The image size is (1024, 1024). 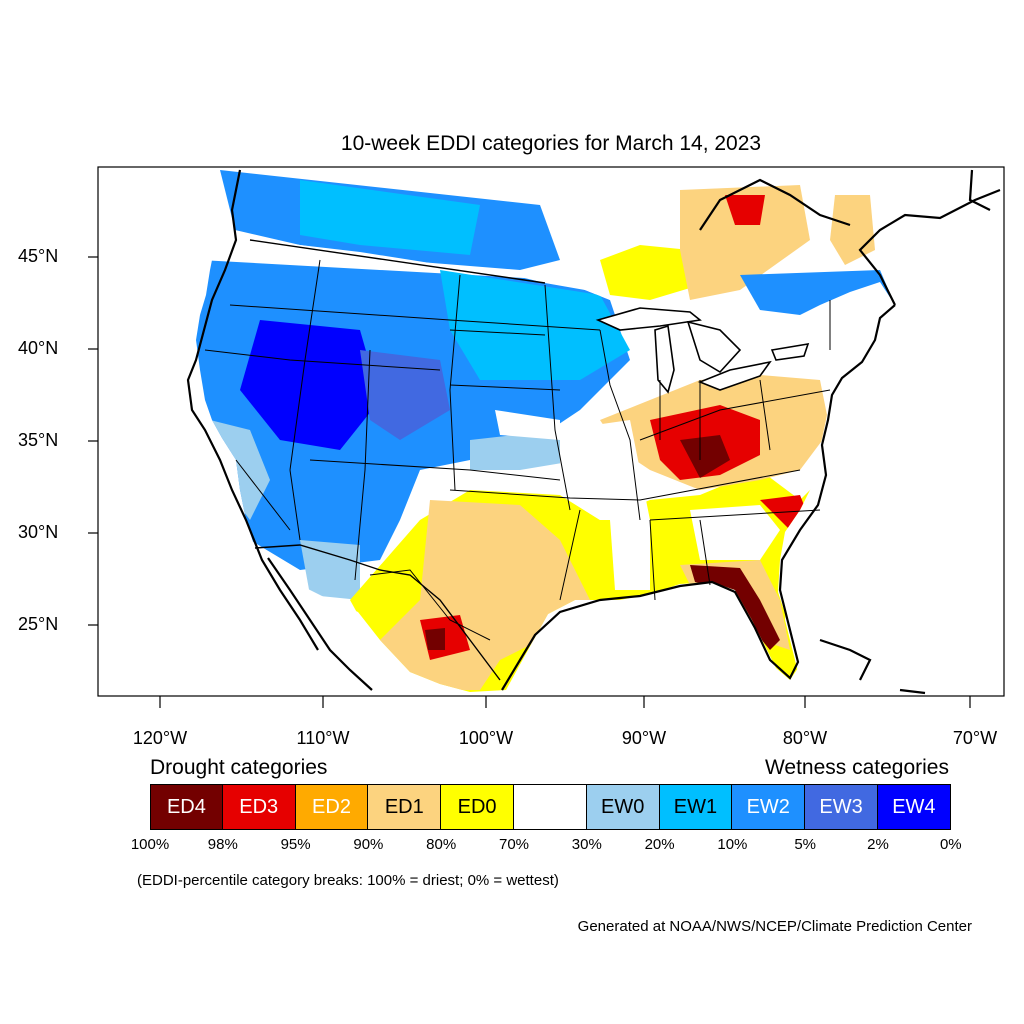 I want to click on lat-label-35: 35°N, so click(x=38, y=440).